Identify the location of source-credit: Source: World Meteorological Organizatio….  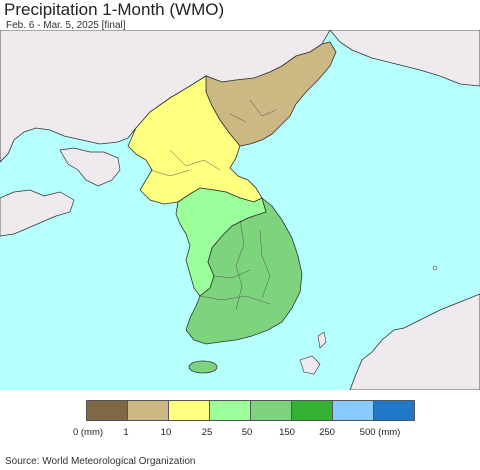
(100, 461).